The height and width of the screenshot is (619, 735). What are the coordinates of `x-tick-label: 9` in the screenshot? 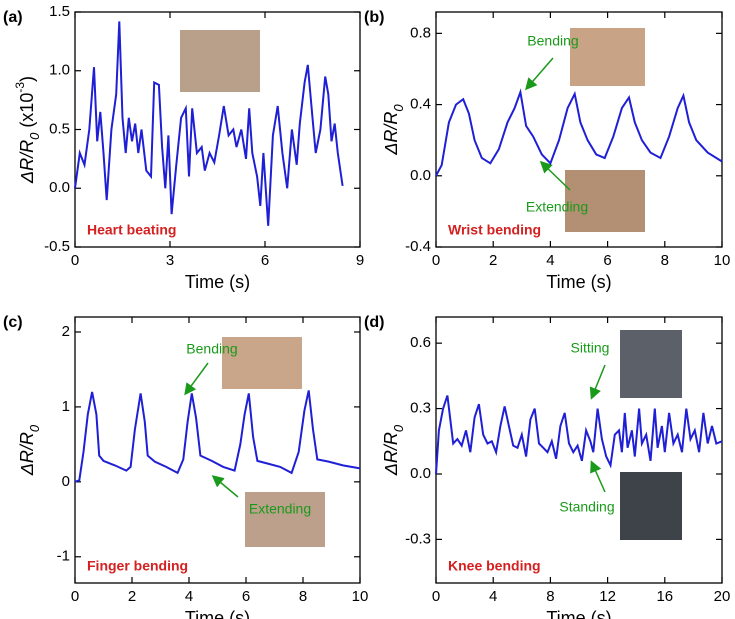 It's located at (360, 260).